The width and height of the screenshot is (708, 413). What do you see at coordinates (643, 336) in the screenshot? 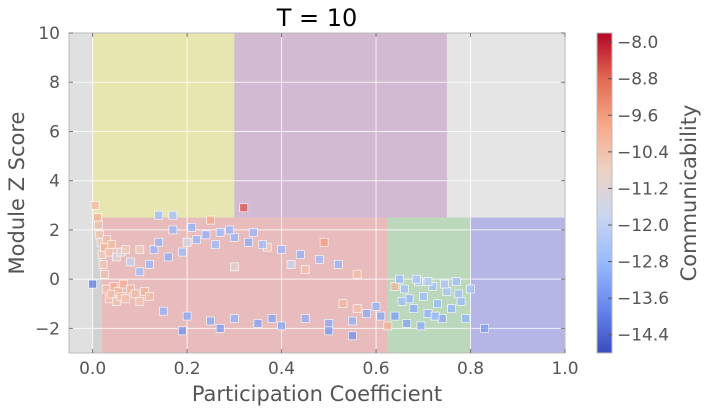
I see `colorbar-tick-label: −14.4` at bounding box center [643, 336].